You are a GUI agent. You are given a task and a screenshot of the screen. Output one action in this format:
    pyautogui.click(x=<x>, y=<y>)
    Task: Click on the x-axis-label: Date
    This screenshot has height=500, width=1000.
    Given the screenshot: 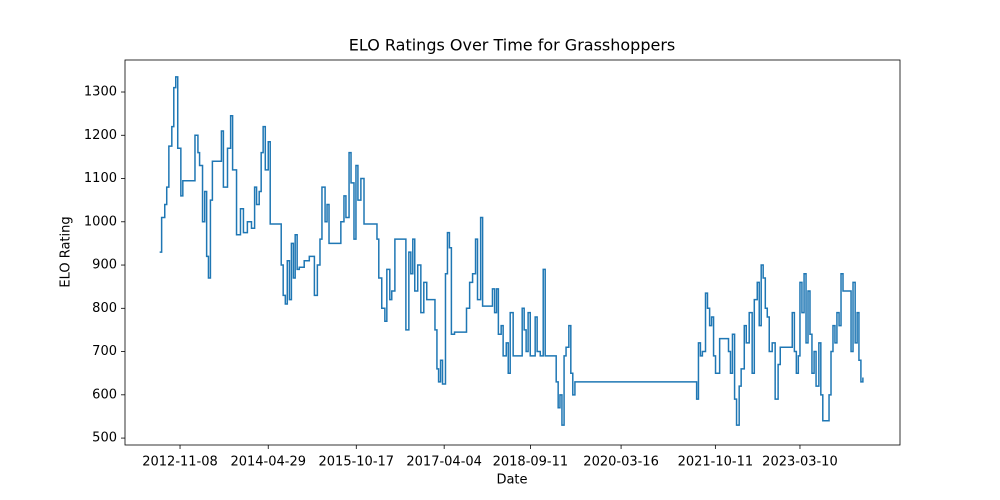 What is the action you would take?
    pyautogui.click(x=511, y=480)
    